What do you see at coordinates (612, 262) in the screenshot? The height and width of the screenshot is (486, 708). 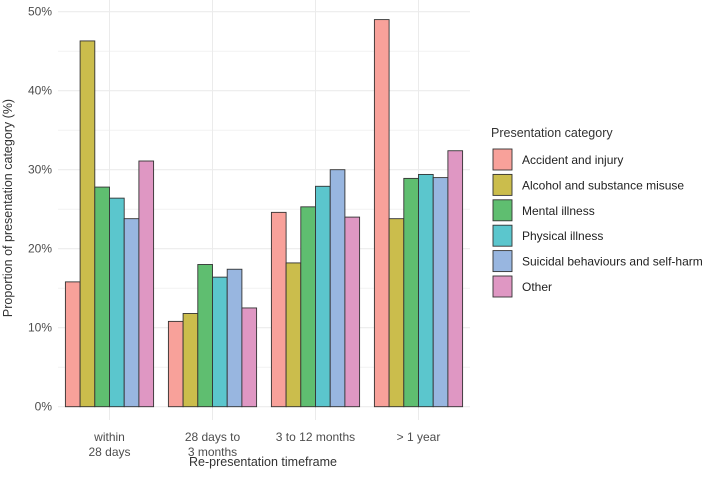 I see `legend-label: Suicidal behaviours and self-harm` at bounding box center [612, 262].